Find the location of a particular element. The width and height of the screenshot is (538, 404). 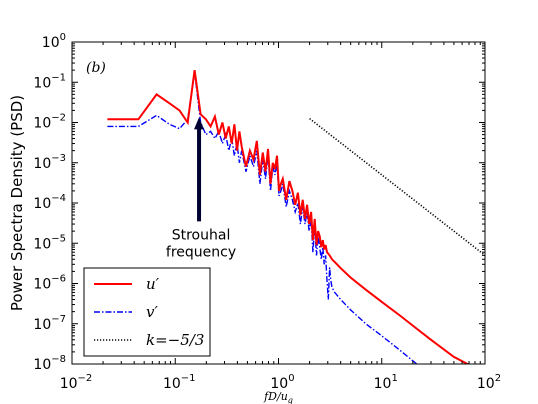

y-tick-label: 10⁻³ is located at coordinates (49, 162).